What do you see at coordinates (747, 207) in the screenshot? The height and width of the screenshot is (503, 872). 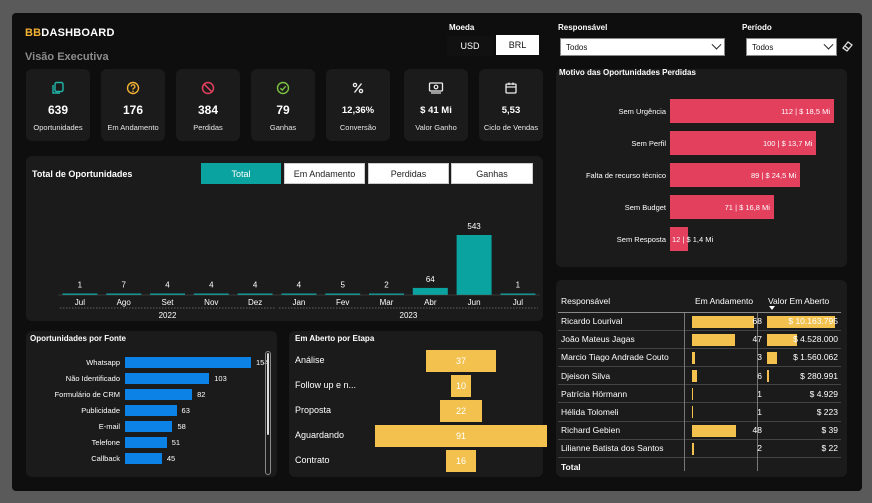 I see `motivo-value-label: 71 | $ 16,8 Mi` at bounding box center [747, 207].